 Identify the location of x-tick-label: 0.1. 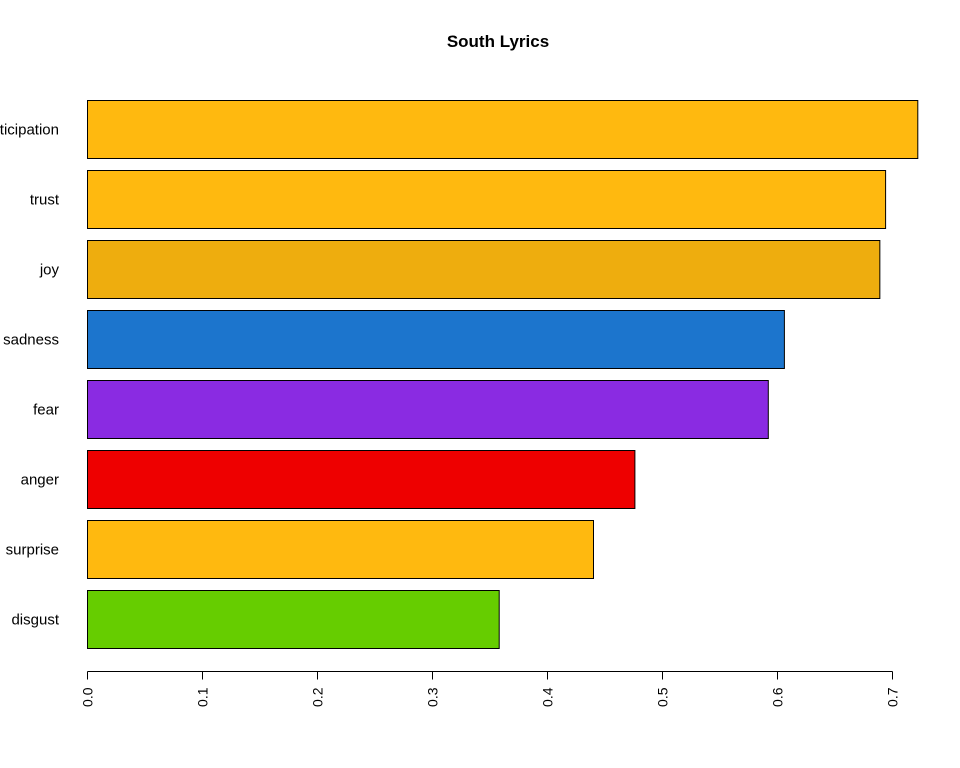
(203, 697).